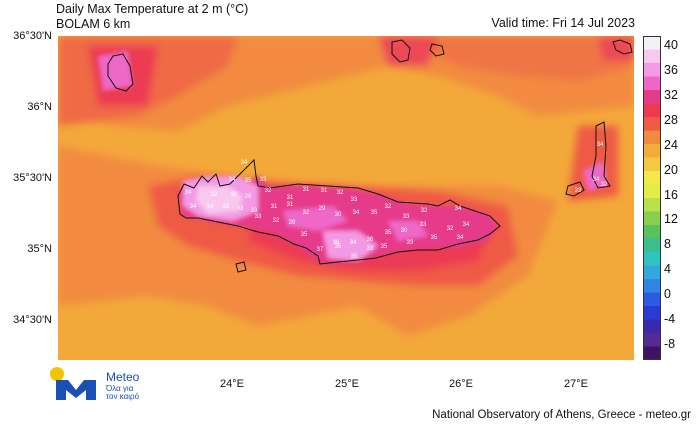 The width and height of the screenshot is (697, 425). What do you see at coordinates (57, 374) in the screenshot?
I see `logo-sun-icon` at bounding box center [57, 374].